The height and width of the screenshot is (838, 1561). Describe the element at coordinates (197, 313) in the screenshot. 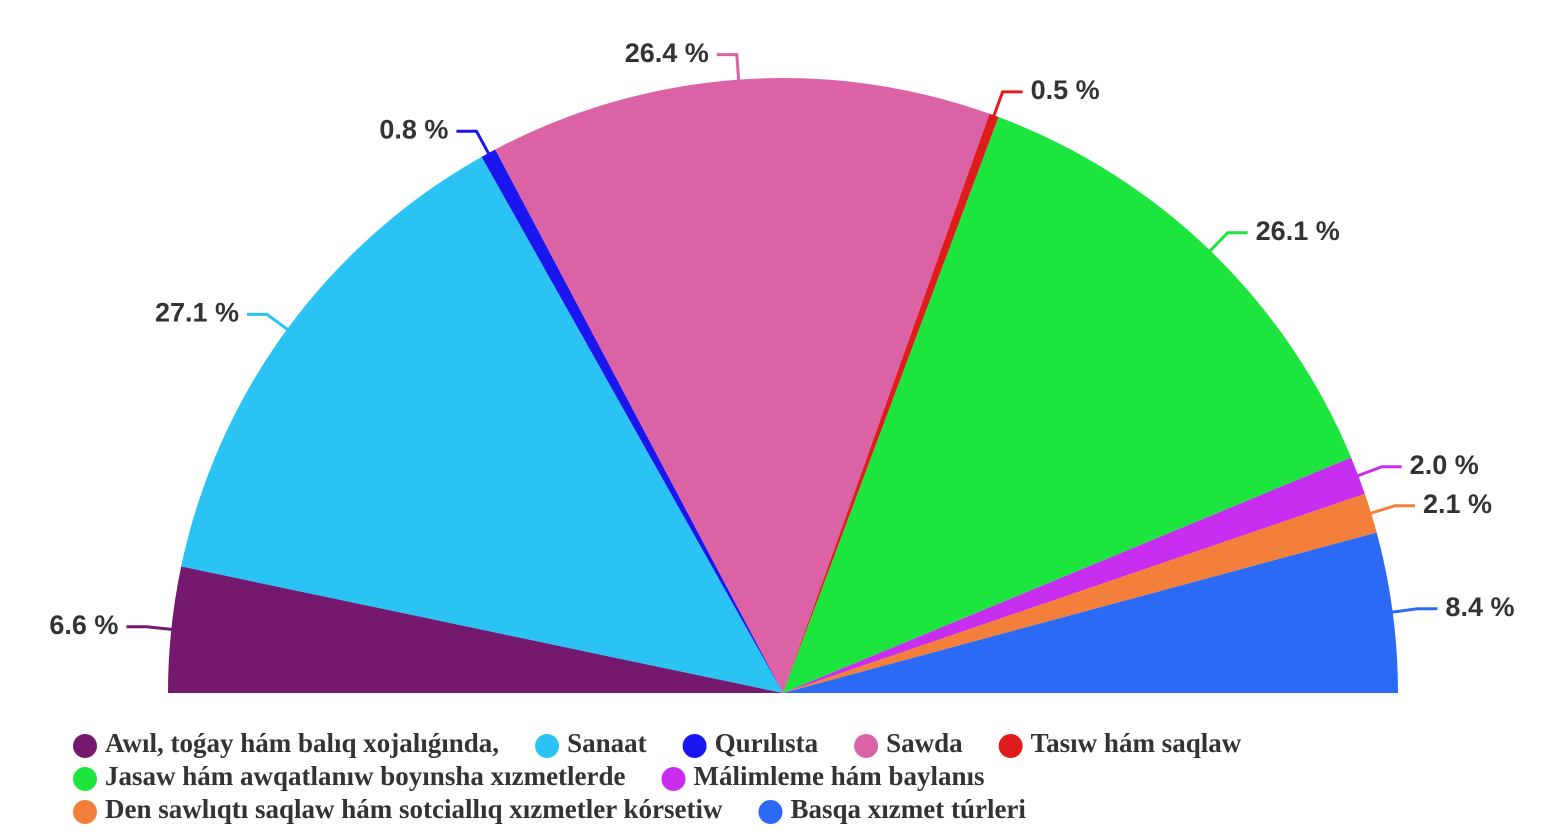

I see `data-label: 27.1 %` at that location.